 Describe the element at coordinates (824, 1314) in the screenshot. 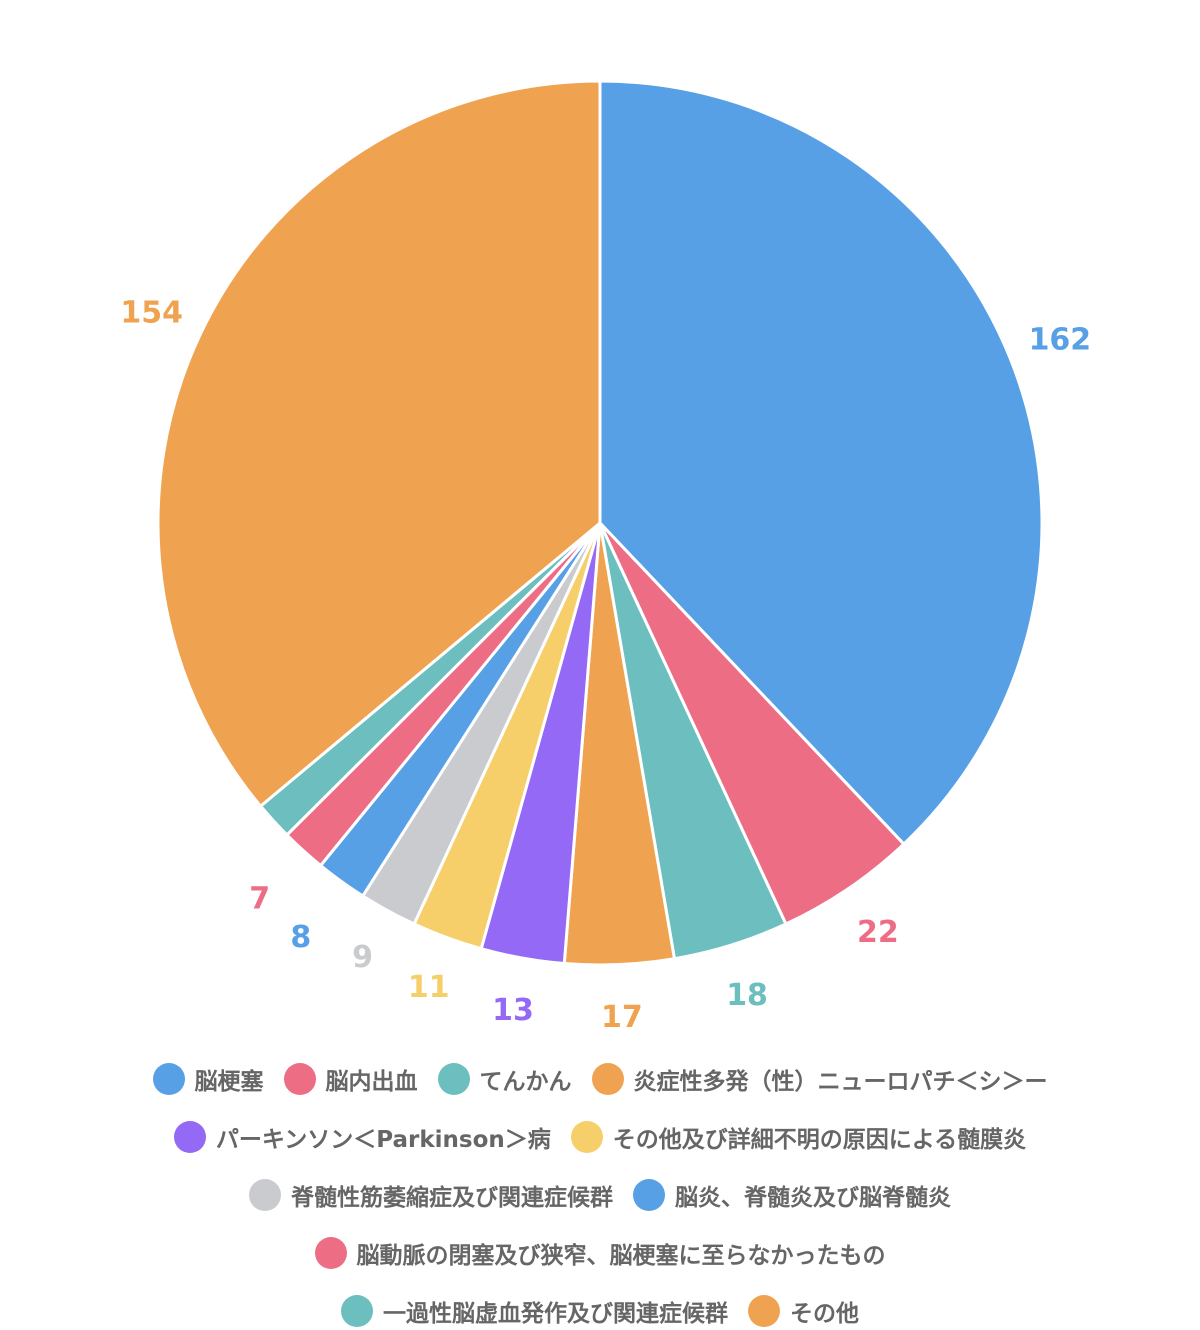

I see `legend-label: その他` at that location.